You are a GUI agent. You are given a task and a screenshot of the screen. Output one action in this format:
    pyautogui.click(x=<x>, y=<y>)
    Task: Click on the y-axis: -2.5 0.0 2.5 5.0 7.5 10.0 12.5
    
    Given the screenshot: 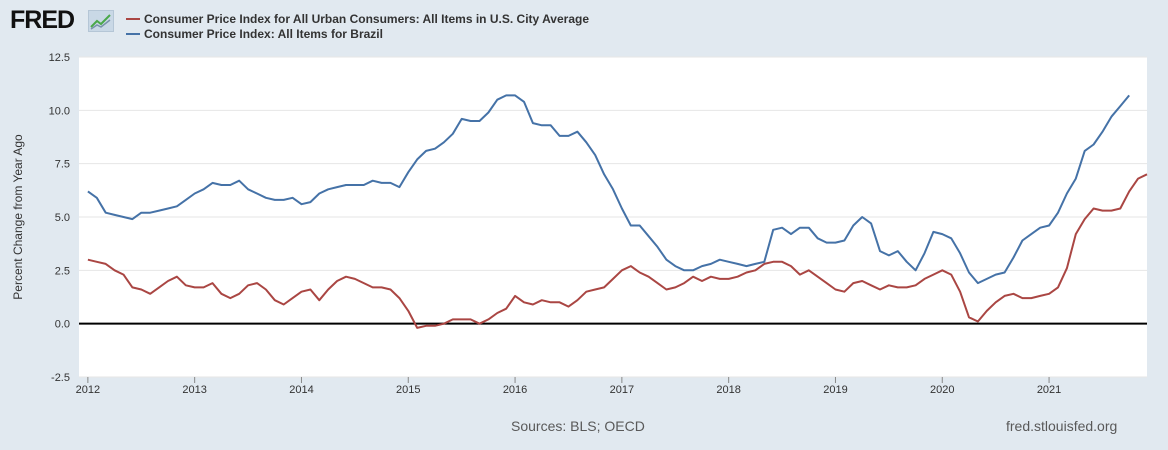 What is the action you would take?
    pyautogui.click(x=59, y=218)
    